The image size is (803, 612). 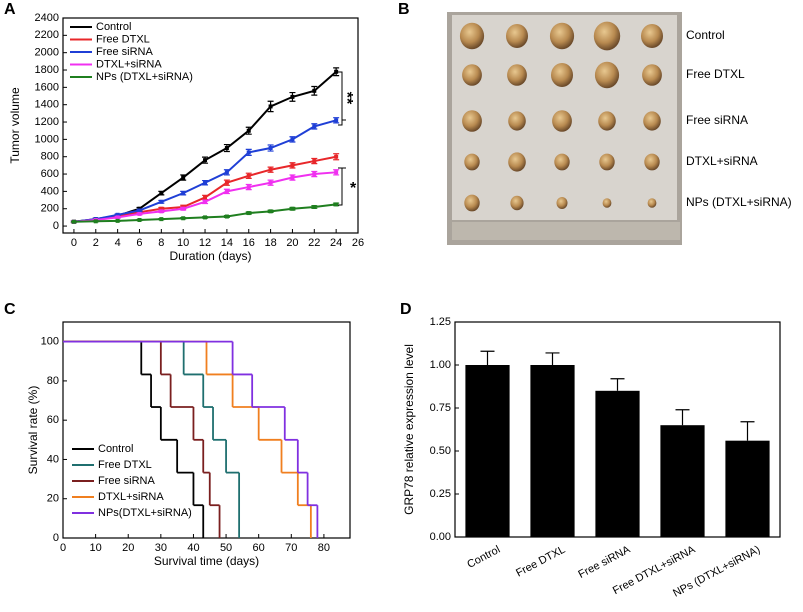 I want to click on y-tick-label: 60, so click(x=53, y=420).